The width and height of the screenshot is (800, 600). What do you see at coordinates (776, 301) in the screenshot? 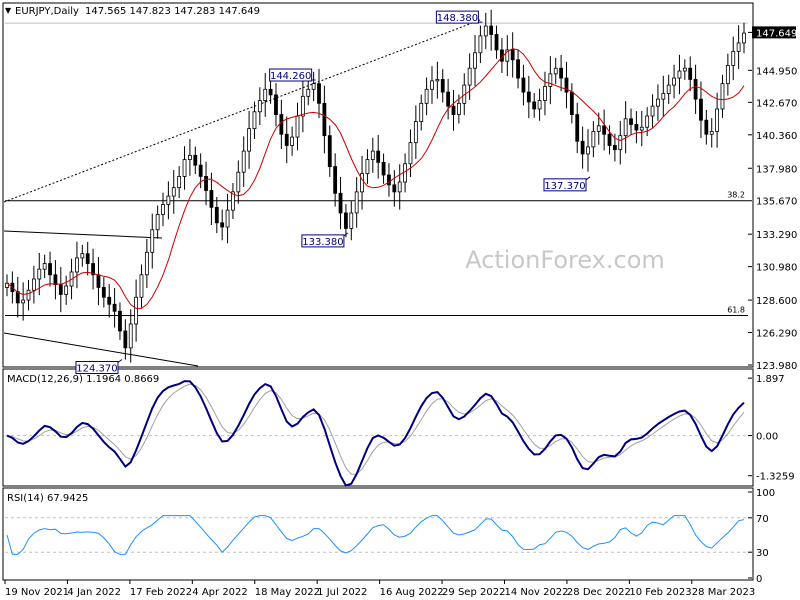
I see `price-tick-label: 128.600` at bounding box center [776, 301].